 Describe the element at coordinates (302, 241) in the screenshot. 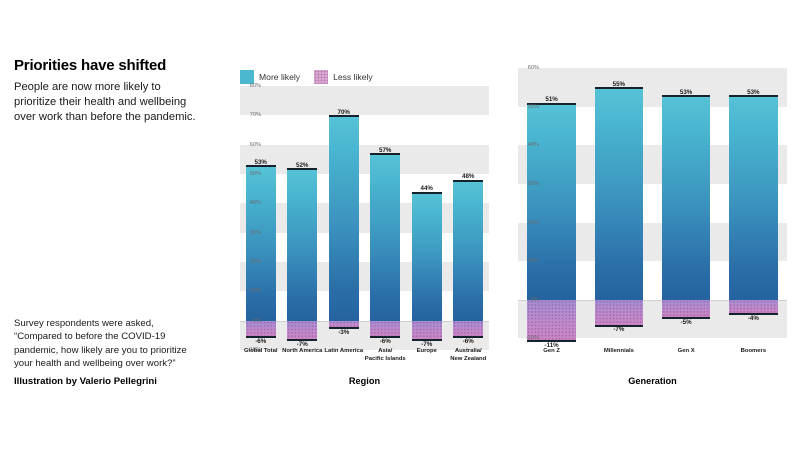

I see `bar-more-likely: 52%` at that location.